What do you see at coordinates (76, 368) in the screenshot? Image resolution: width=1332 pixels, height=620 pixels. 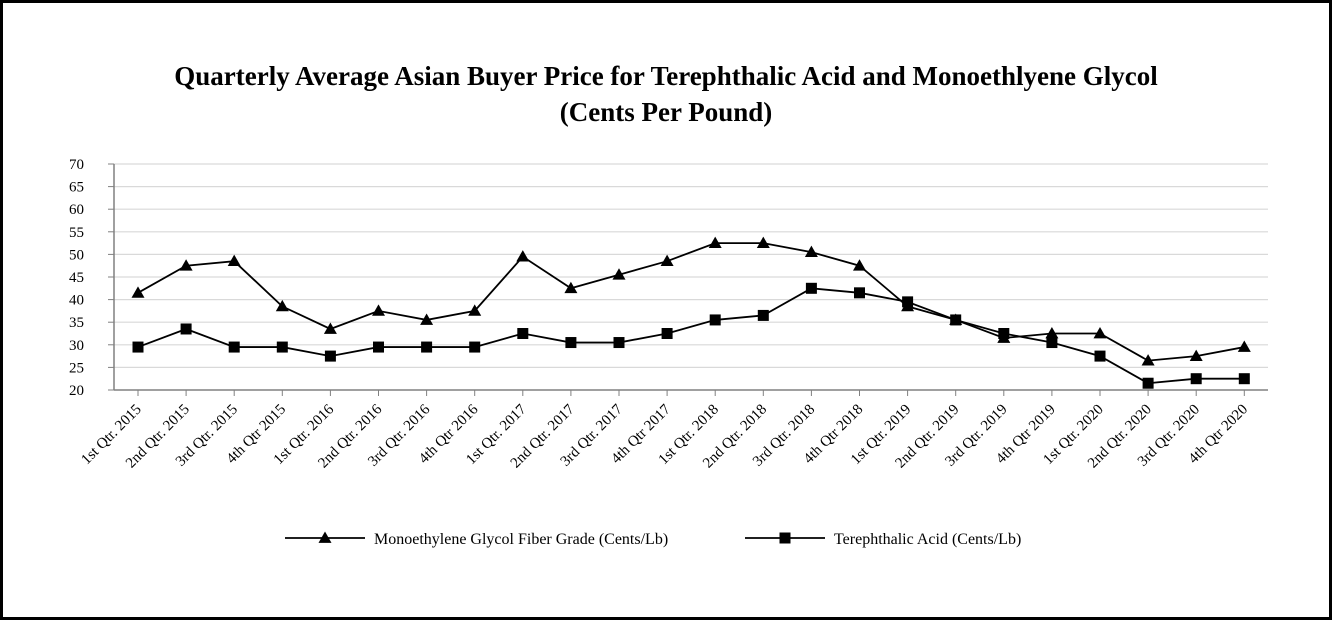 I see `y-tick-label: 25` at bounding box center [76, 368].